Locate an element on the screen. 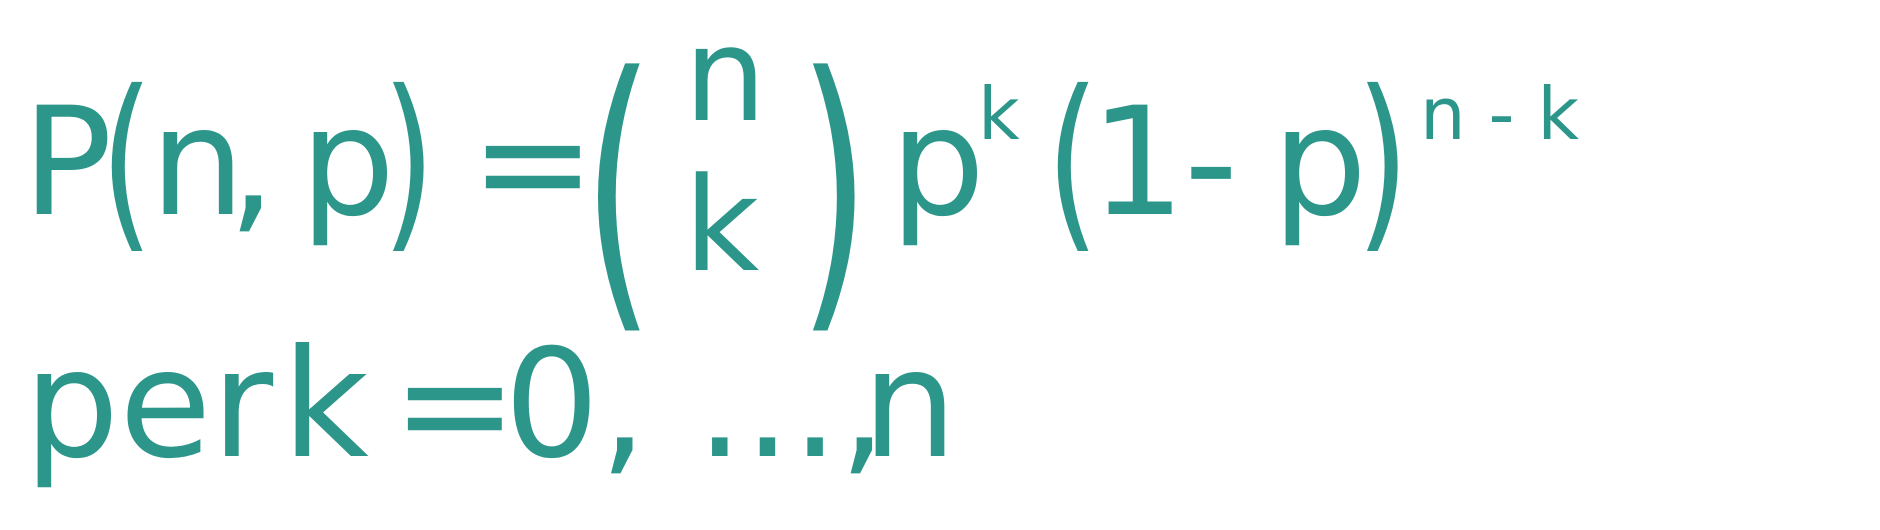 This screenshot has height=530, width=1880. binomial-close-paren: ) is located at coordinates (834, 187).